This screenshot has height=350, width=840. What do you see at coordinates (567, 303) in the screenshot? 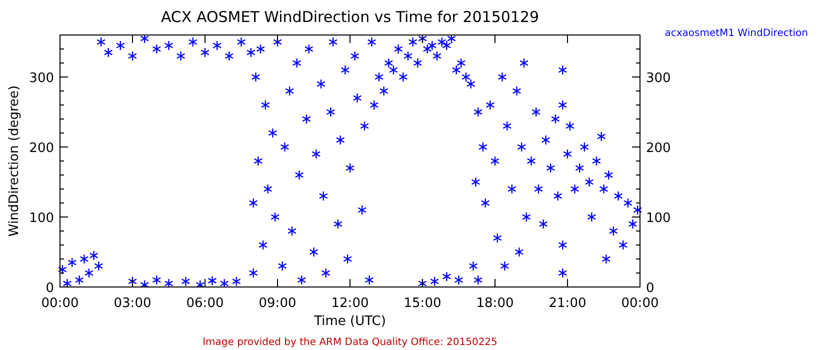
I see `x-tick-label: 21:00` at bounding box center [567, 303].